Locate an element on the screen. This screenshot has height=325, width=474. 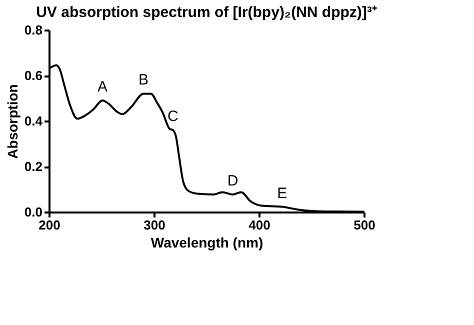
y-tick-label: 0.8 is located at coordinates (33, 30).